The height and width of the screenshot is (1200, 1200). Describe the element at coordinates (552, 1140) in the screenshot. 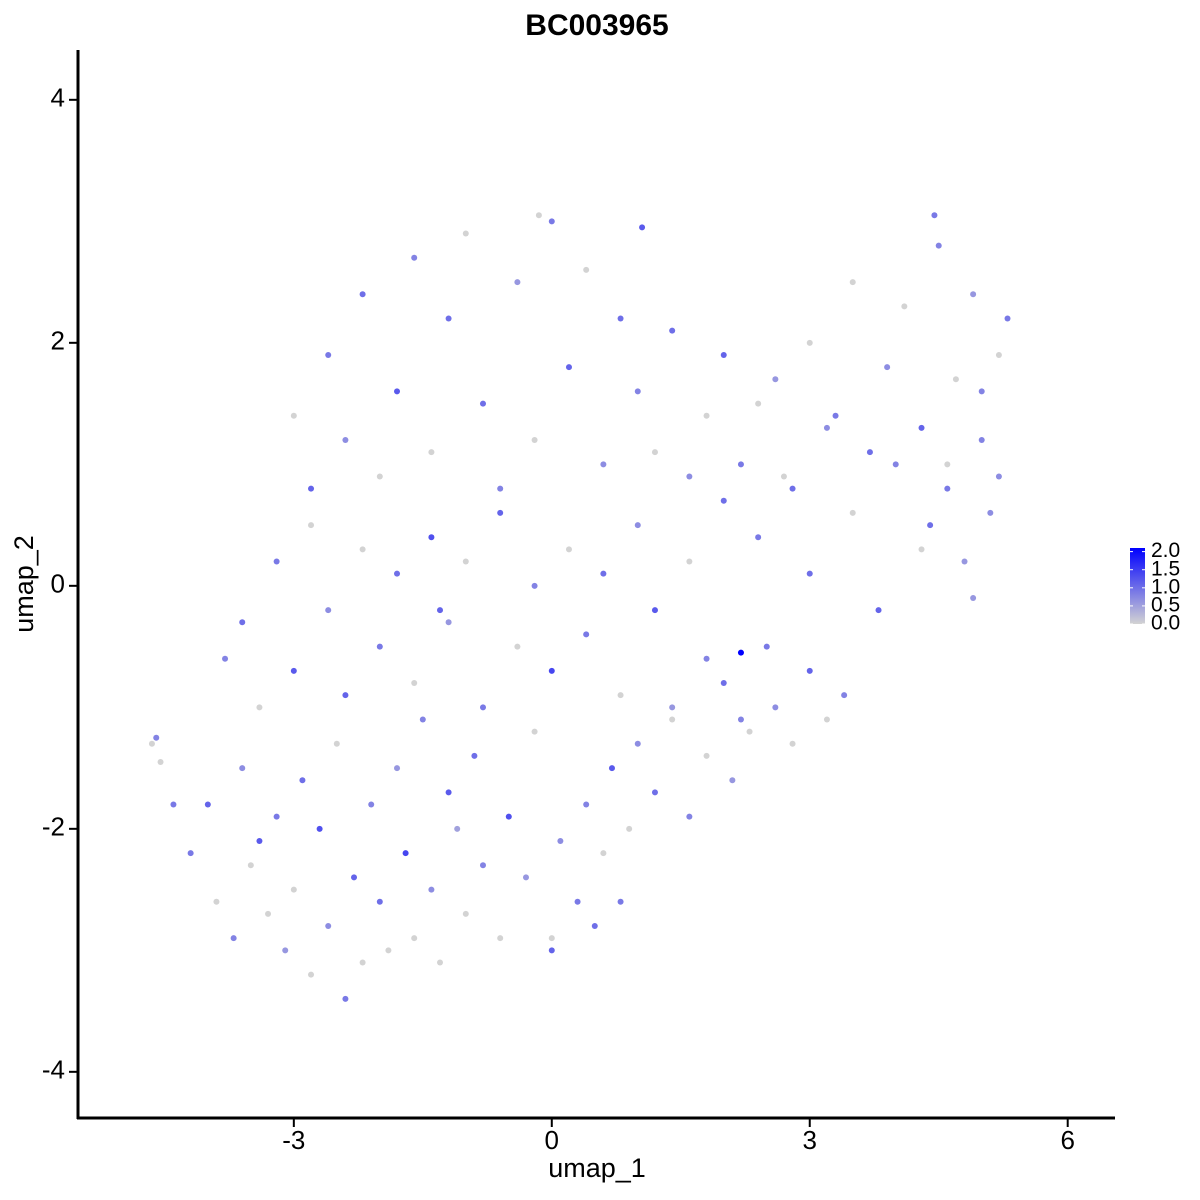

I see `x-tick-label: 0` at that location.